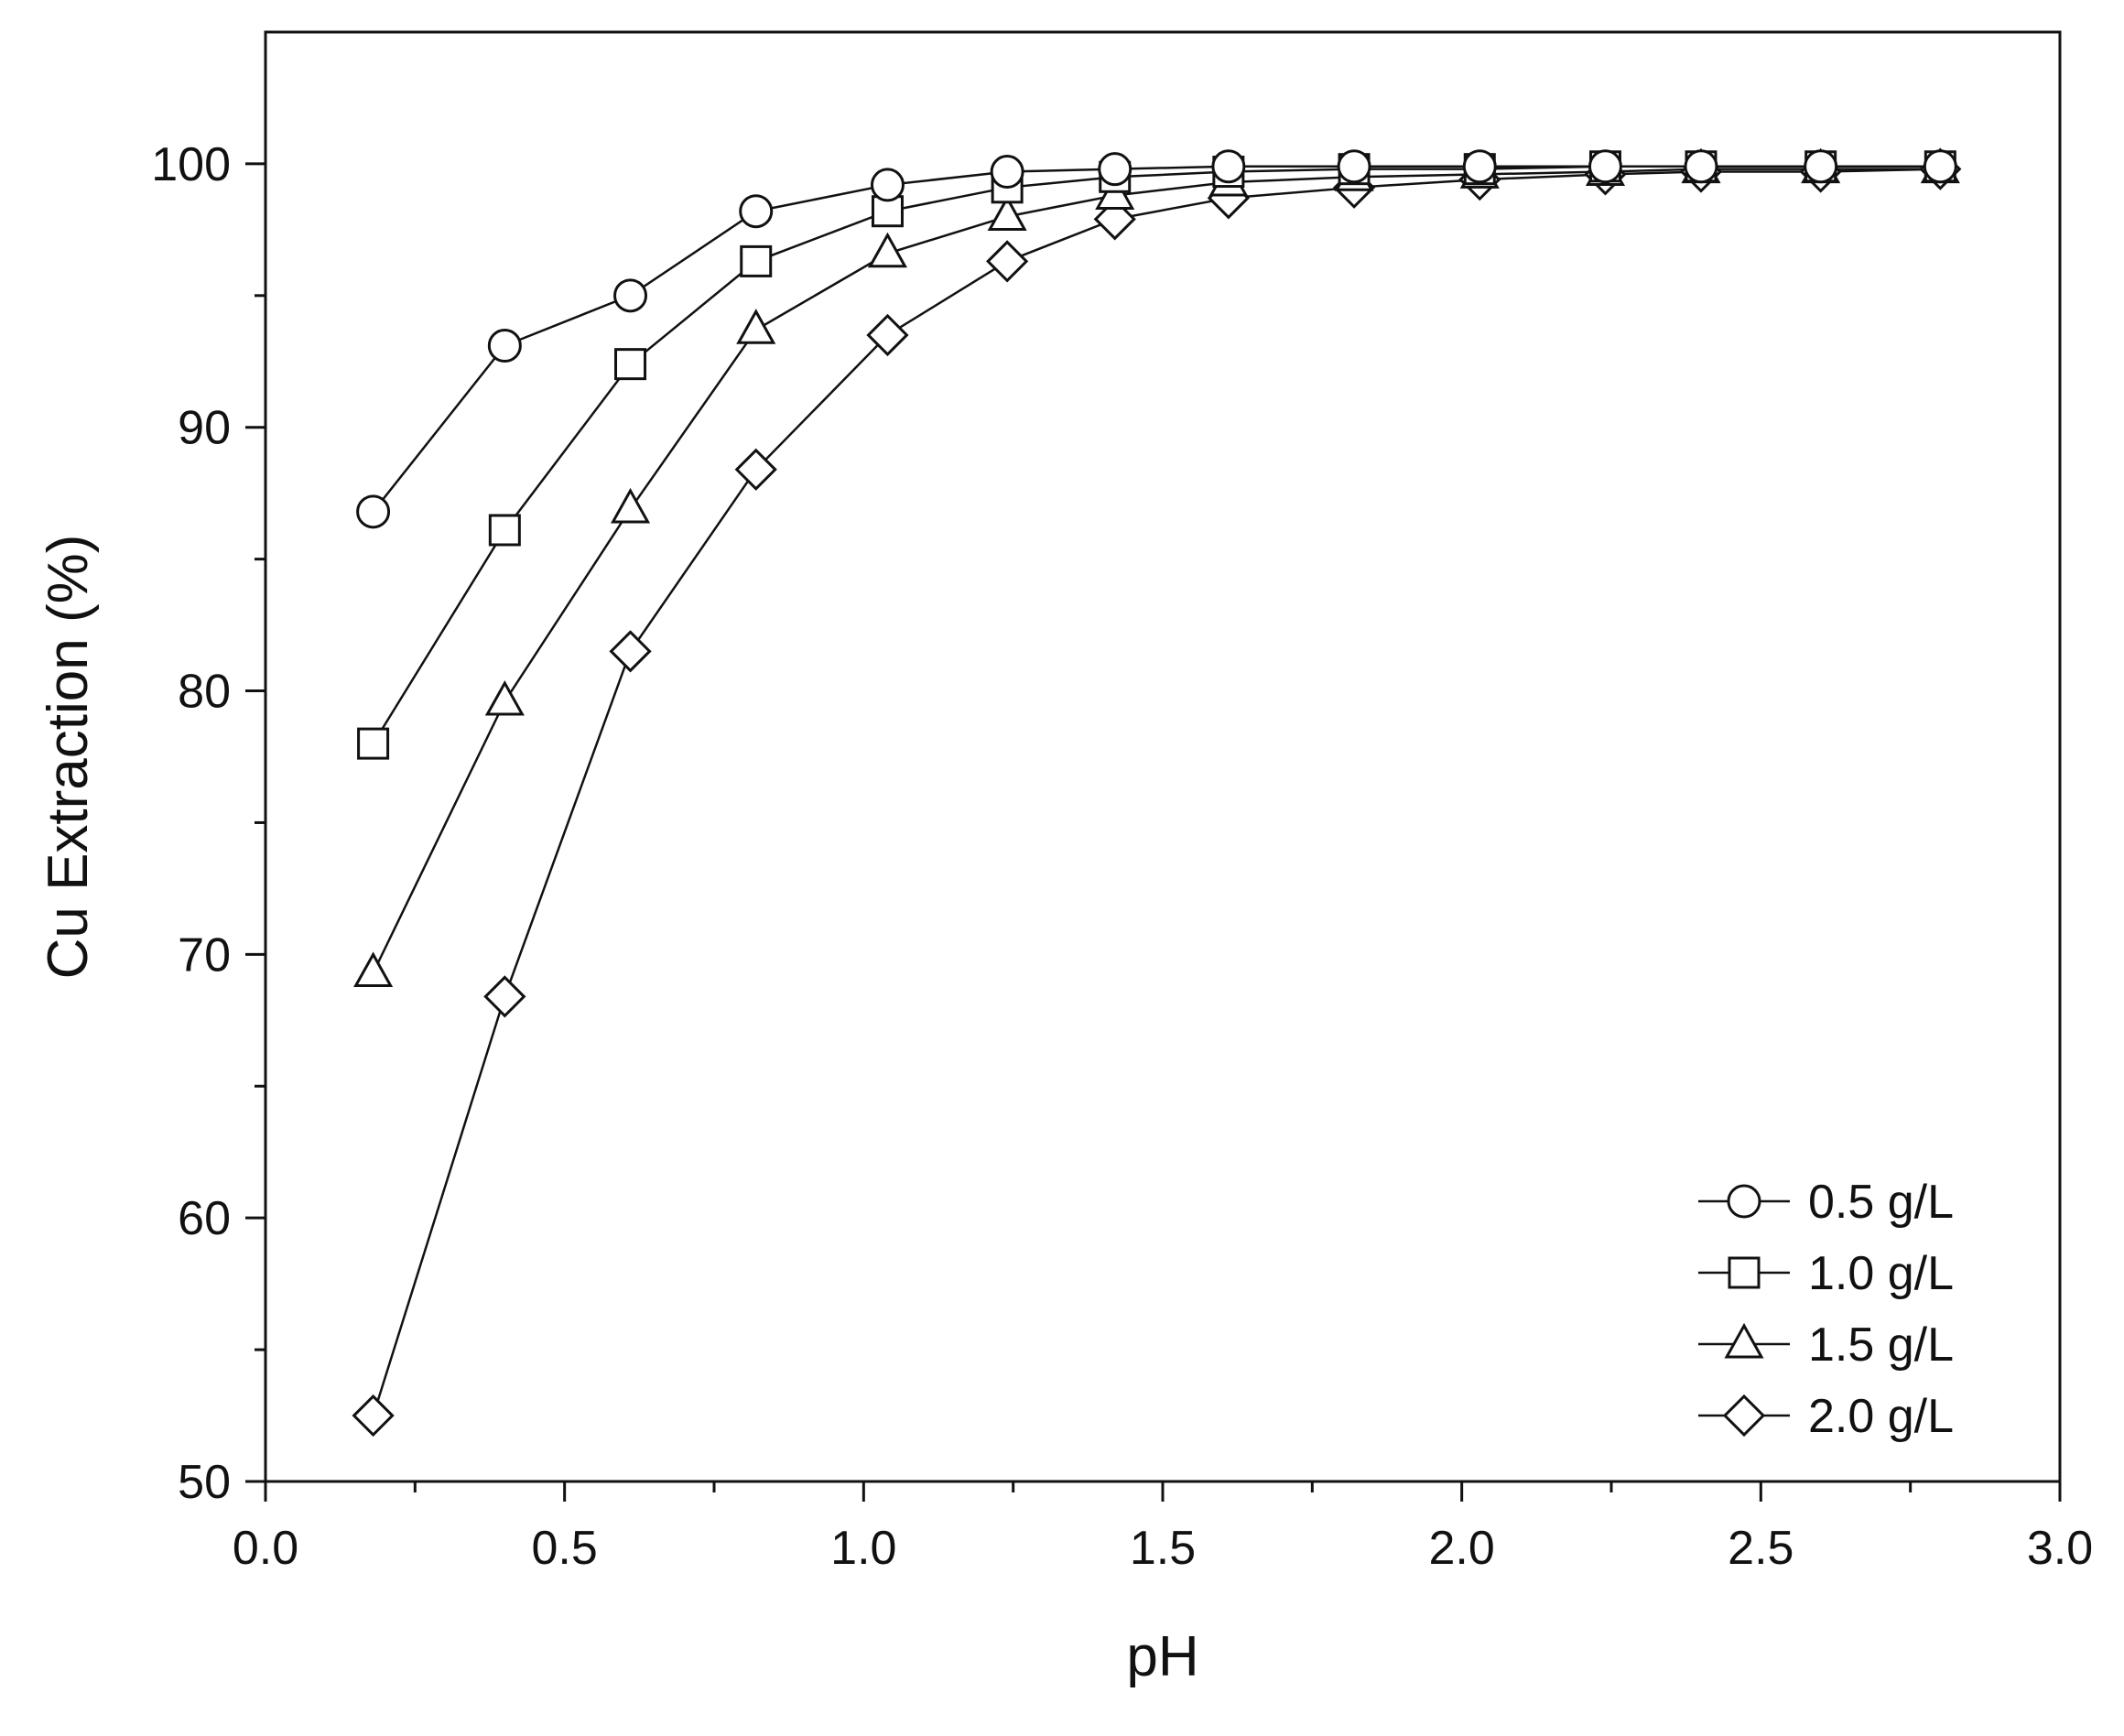  What do you see at coordinates (204, 1218) in the screenshot?
I see `y-tick-label: 60` at bounding box center [204, 1218].